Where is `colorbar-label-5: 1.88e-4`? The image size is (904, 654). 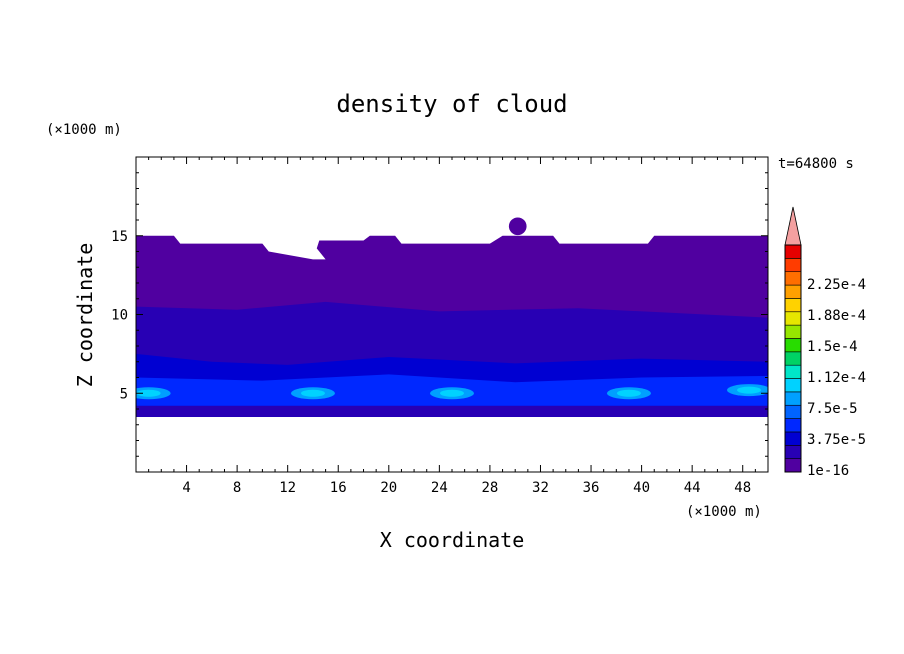
colorbar-label-5: 1.88e-4 is located at coordinates (836, 316).